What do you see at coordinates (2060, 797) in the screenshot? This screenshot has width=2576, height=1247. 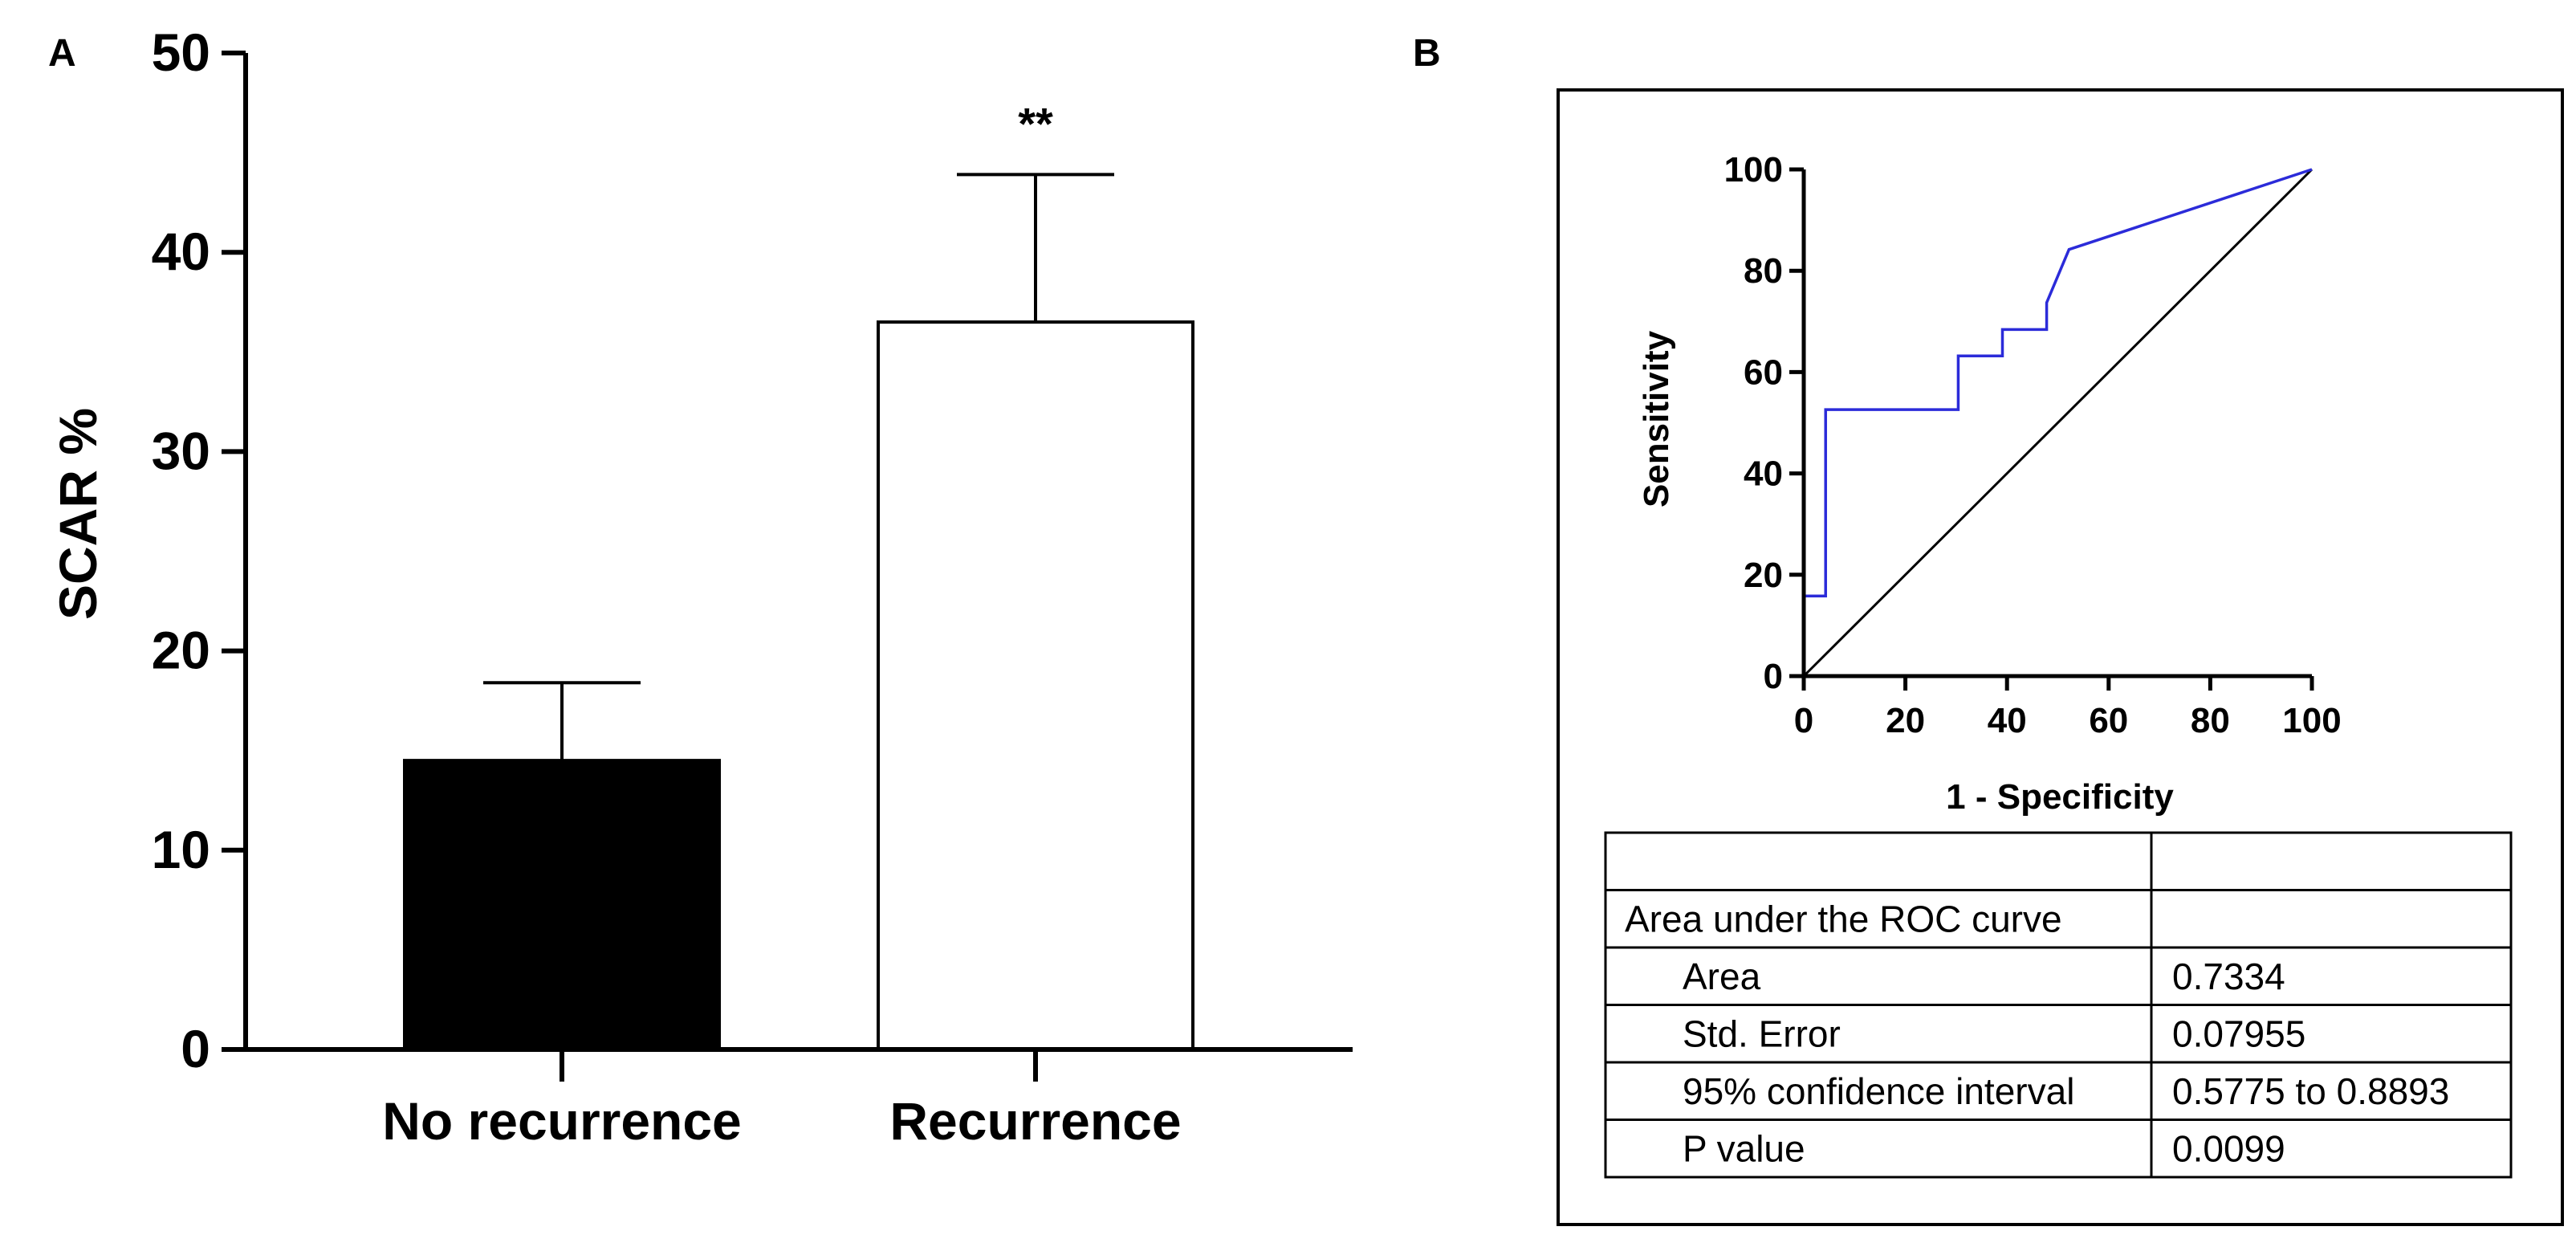 I see `panel-b-x-axis-title: 1 - Specificity` at bounding box center [2060, 797].